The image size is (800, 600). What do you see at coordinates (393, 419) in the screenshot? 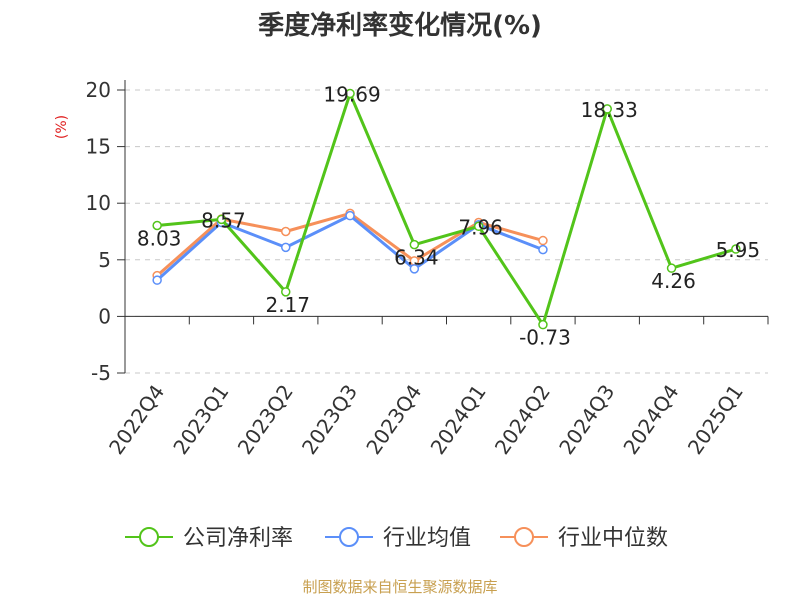
I see `x-tick-label: 2023Q4` at bounding box center [393, 419].